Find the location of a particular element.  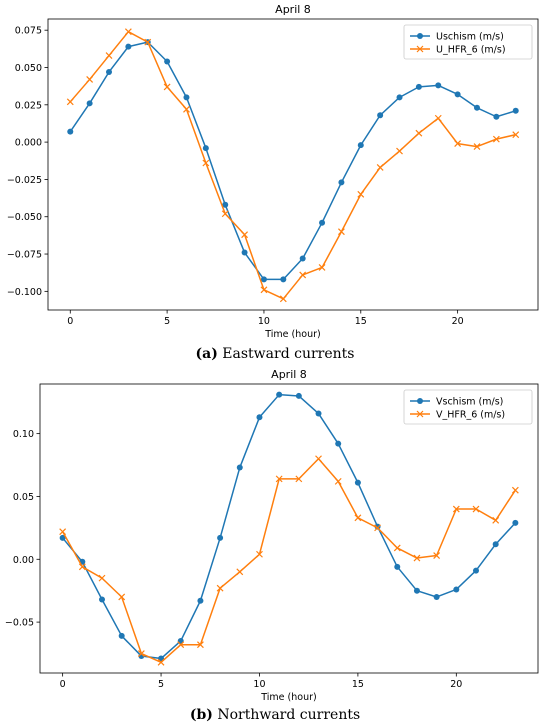

legend-label: Uschism (m/s) is located at coordinates (470, 37).